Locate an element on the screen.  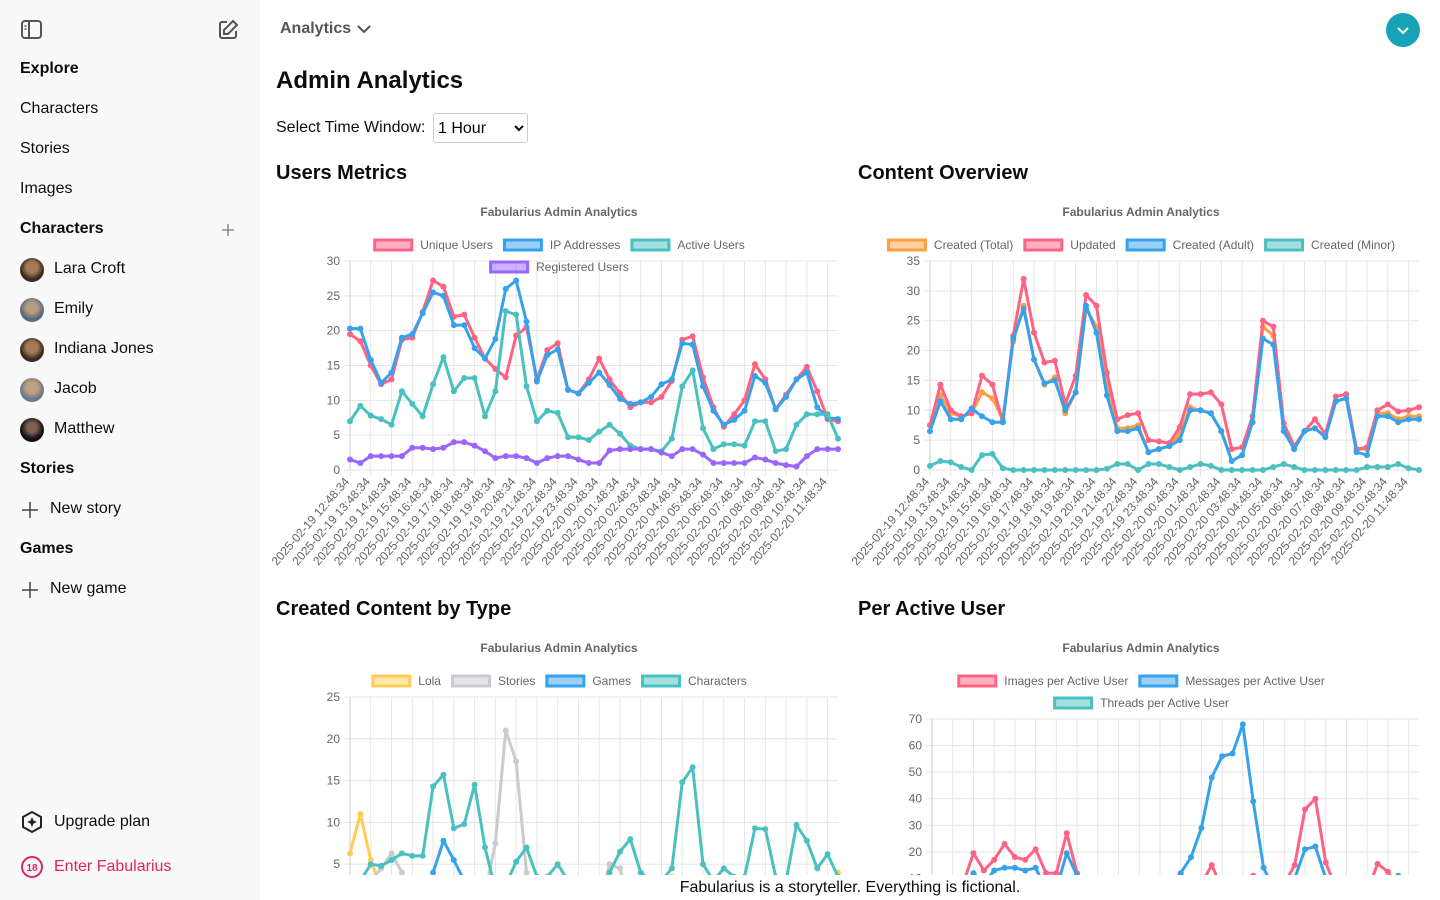
y-tick-label: 30 is located at coordinates (916, 825).